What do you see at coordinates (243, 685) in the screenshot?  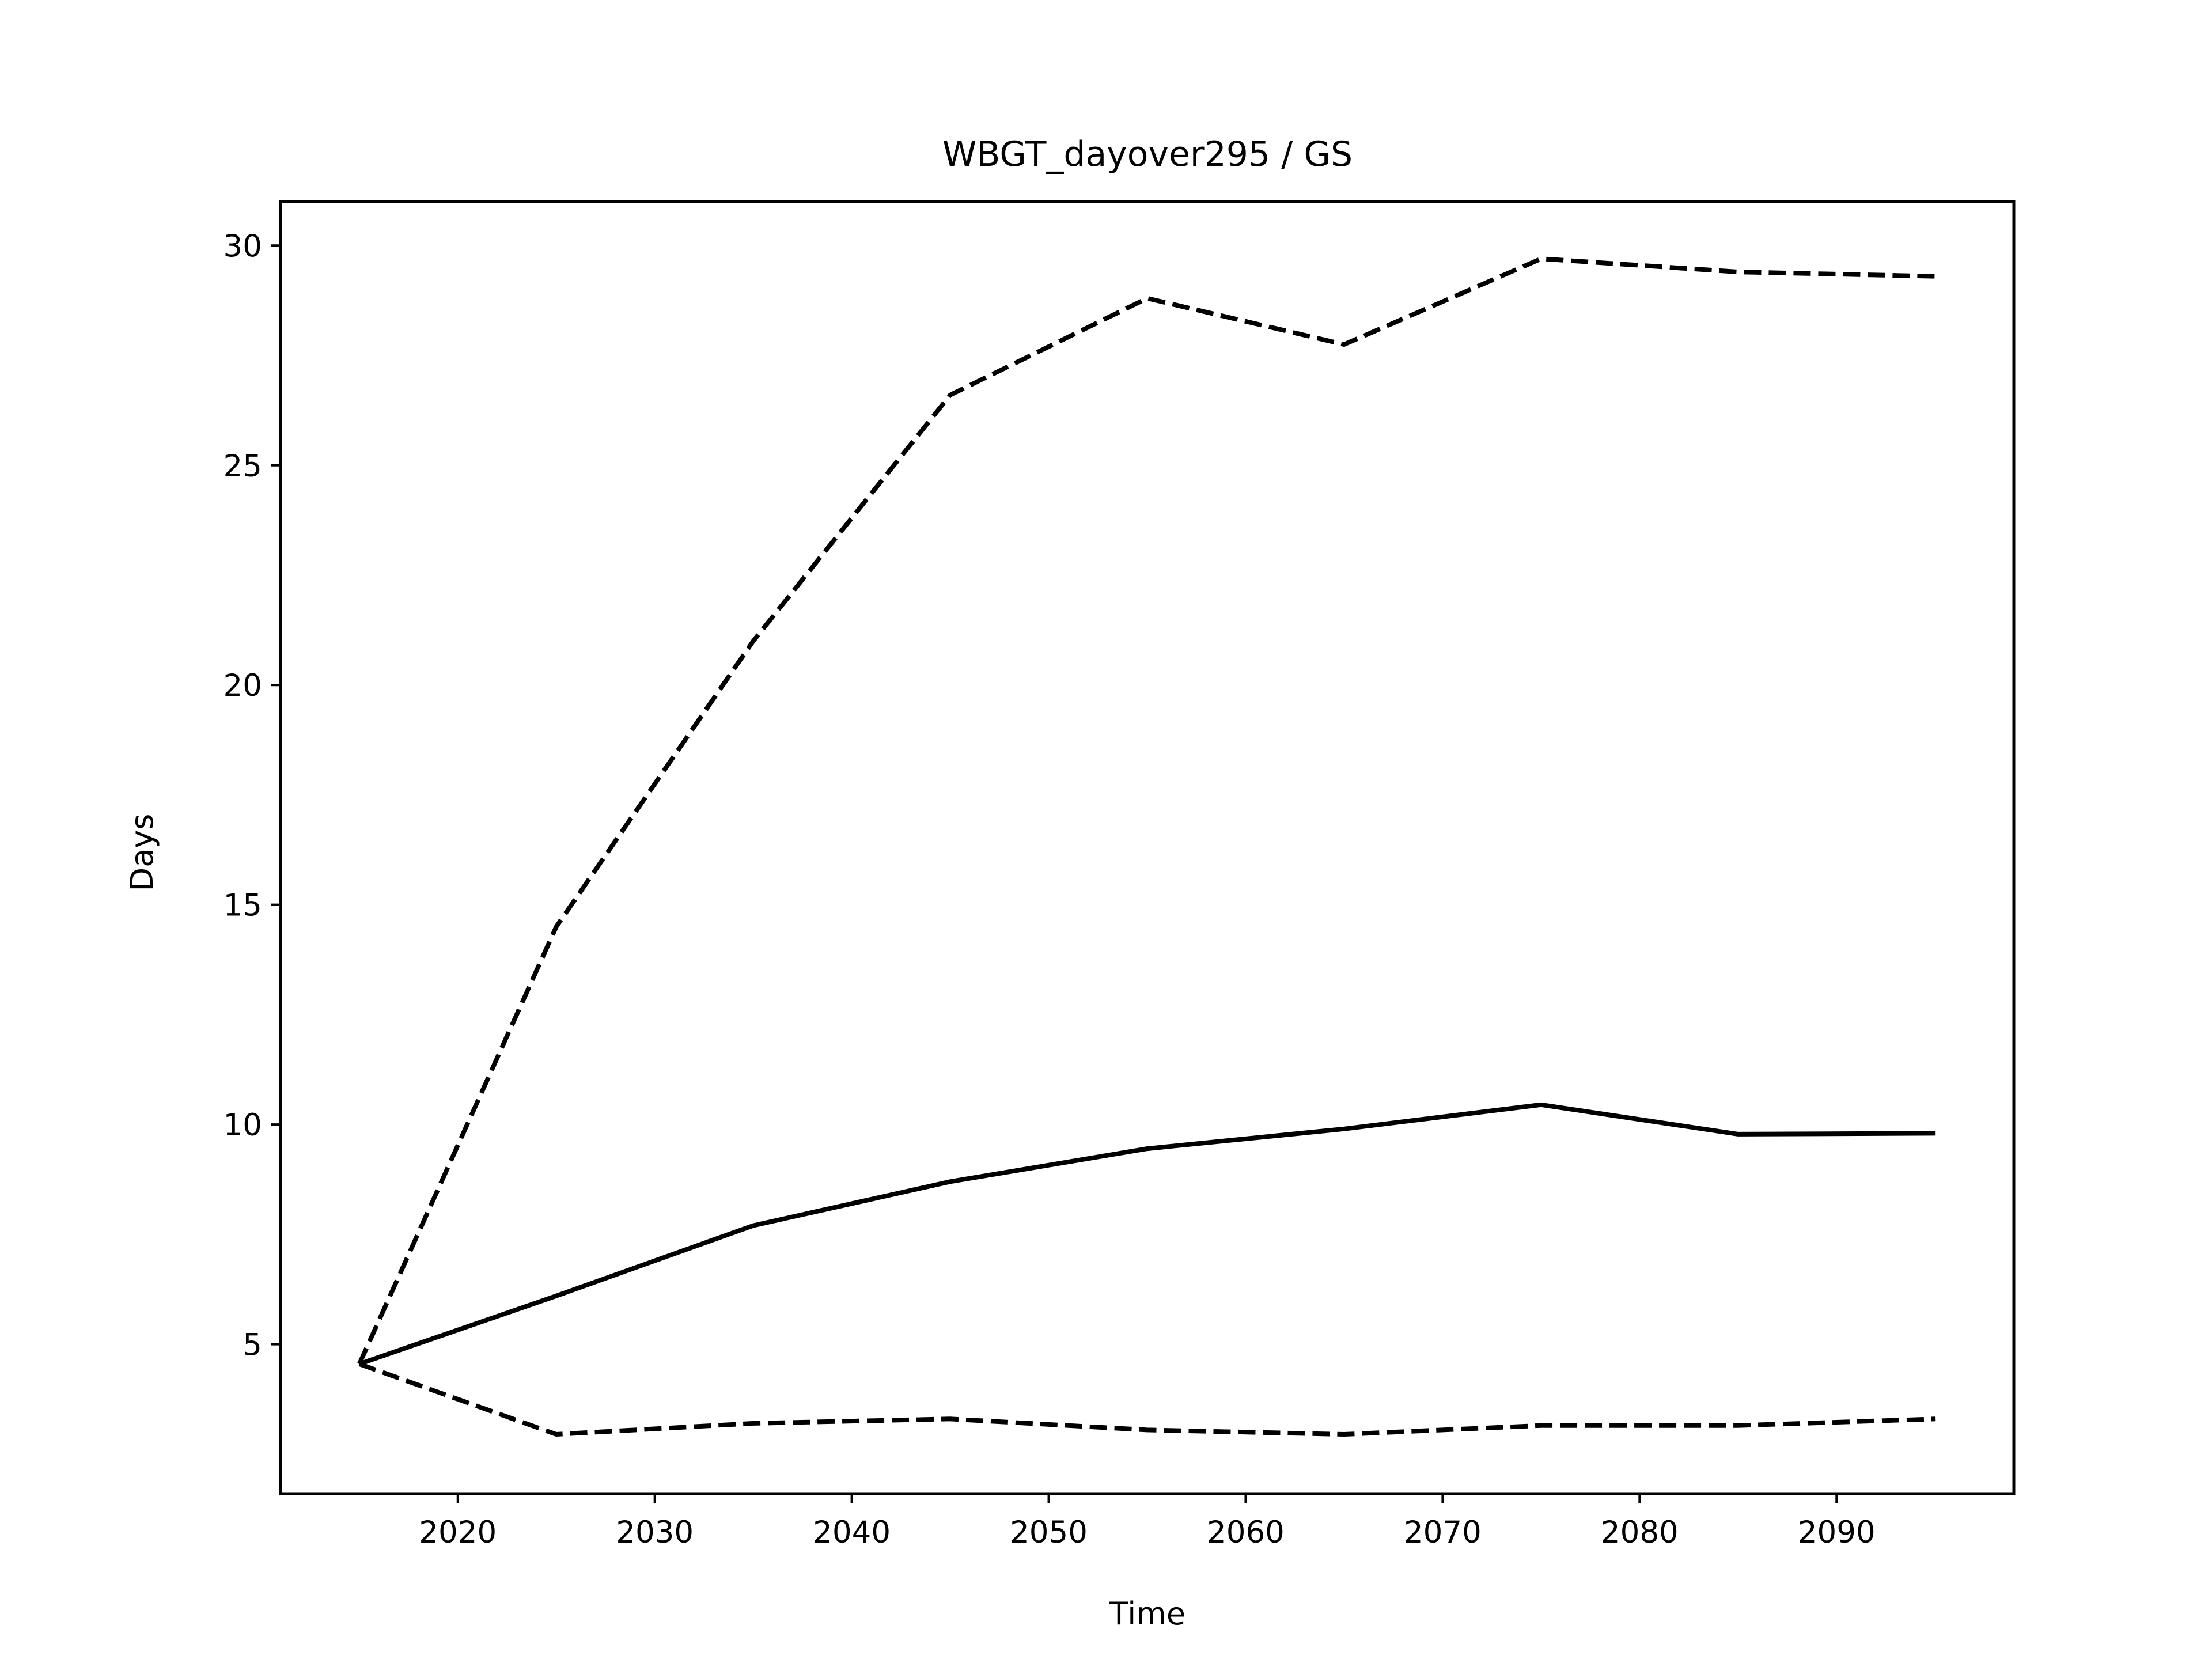 I see `y-tick-label-20: 20` at bounding box center [243, 685].